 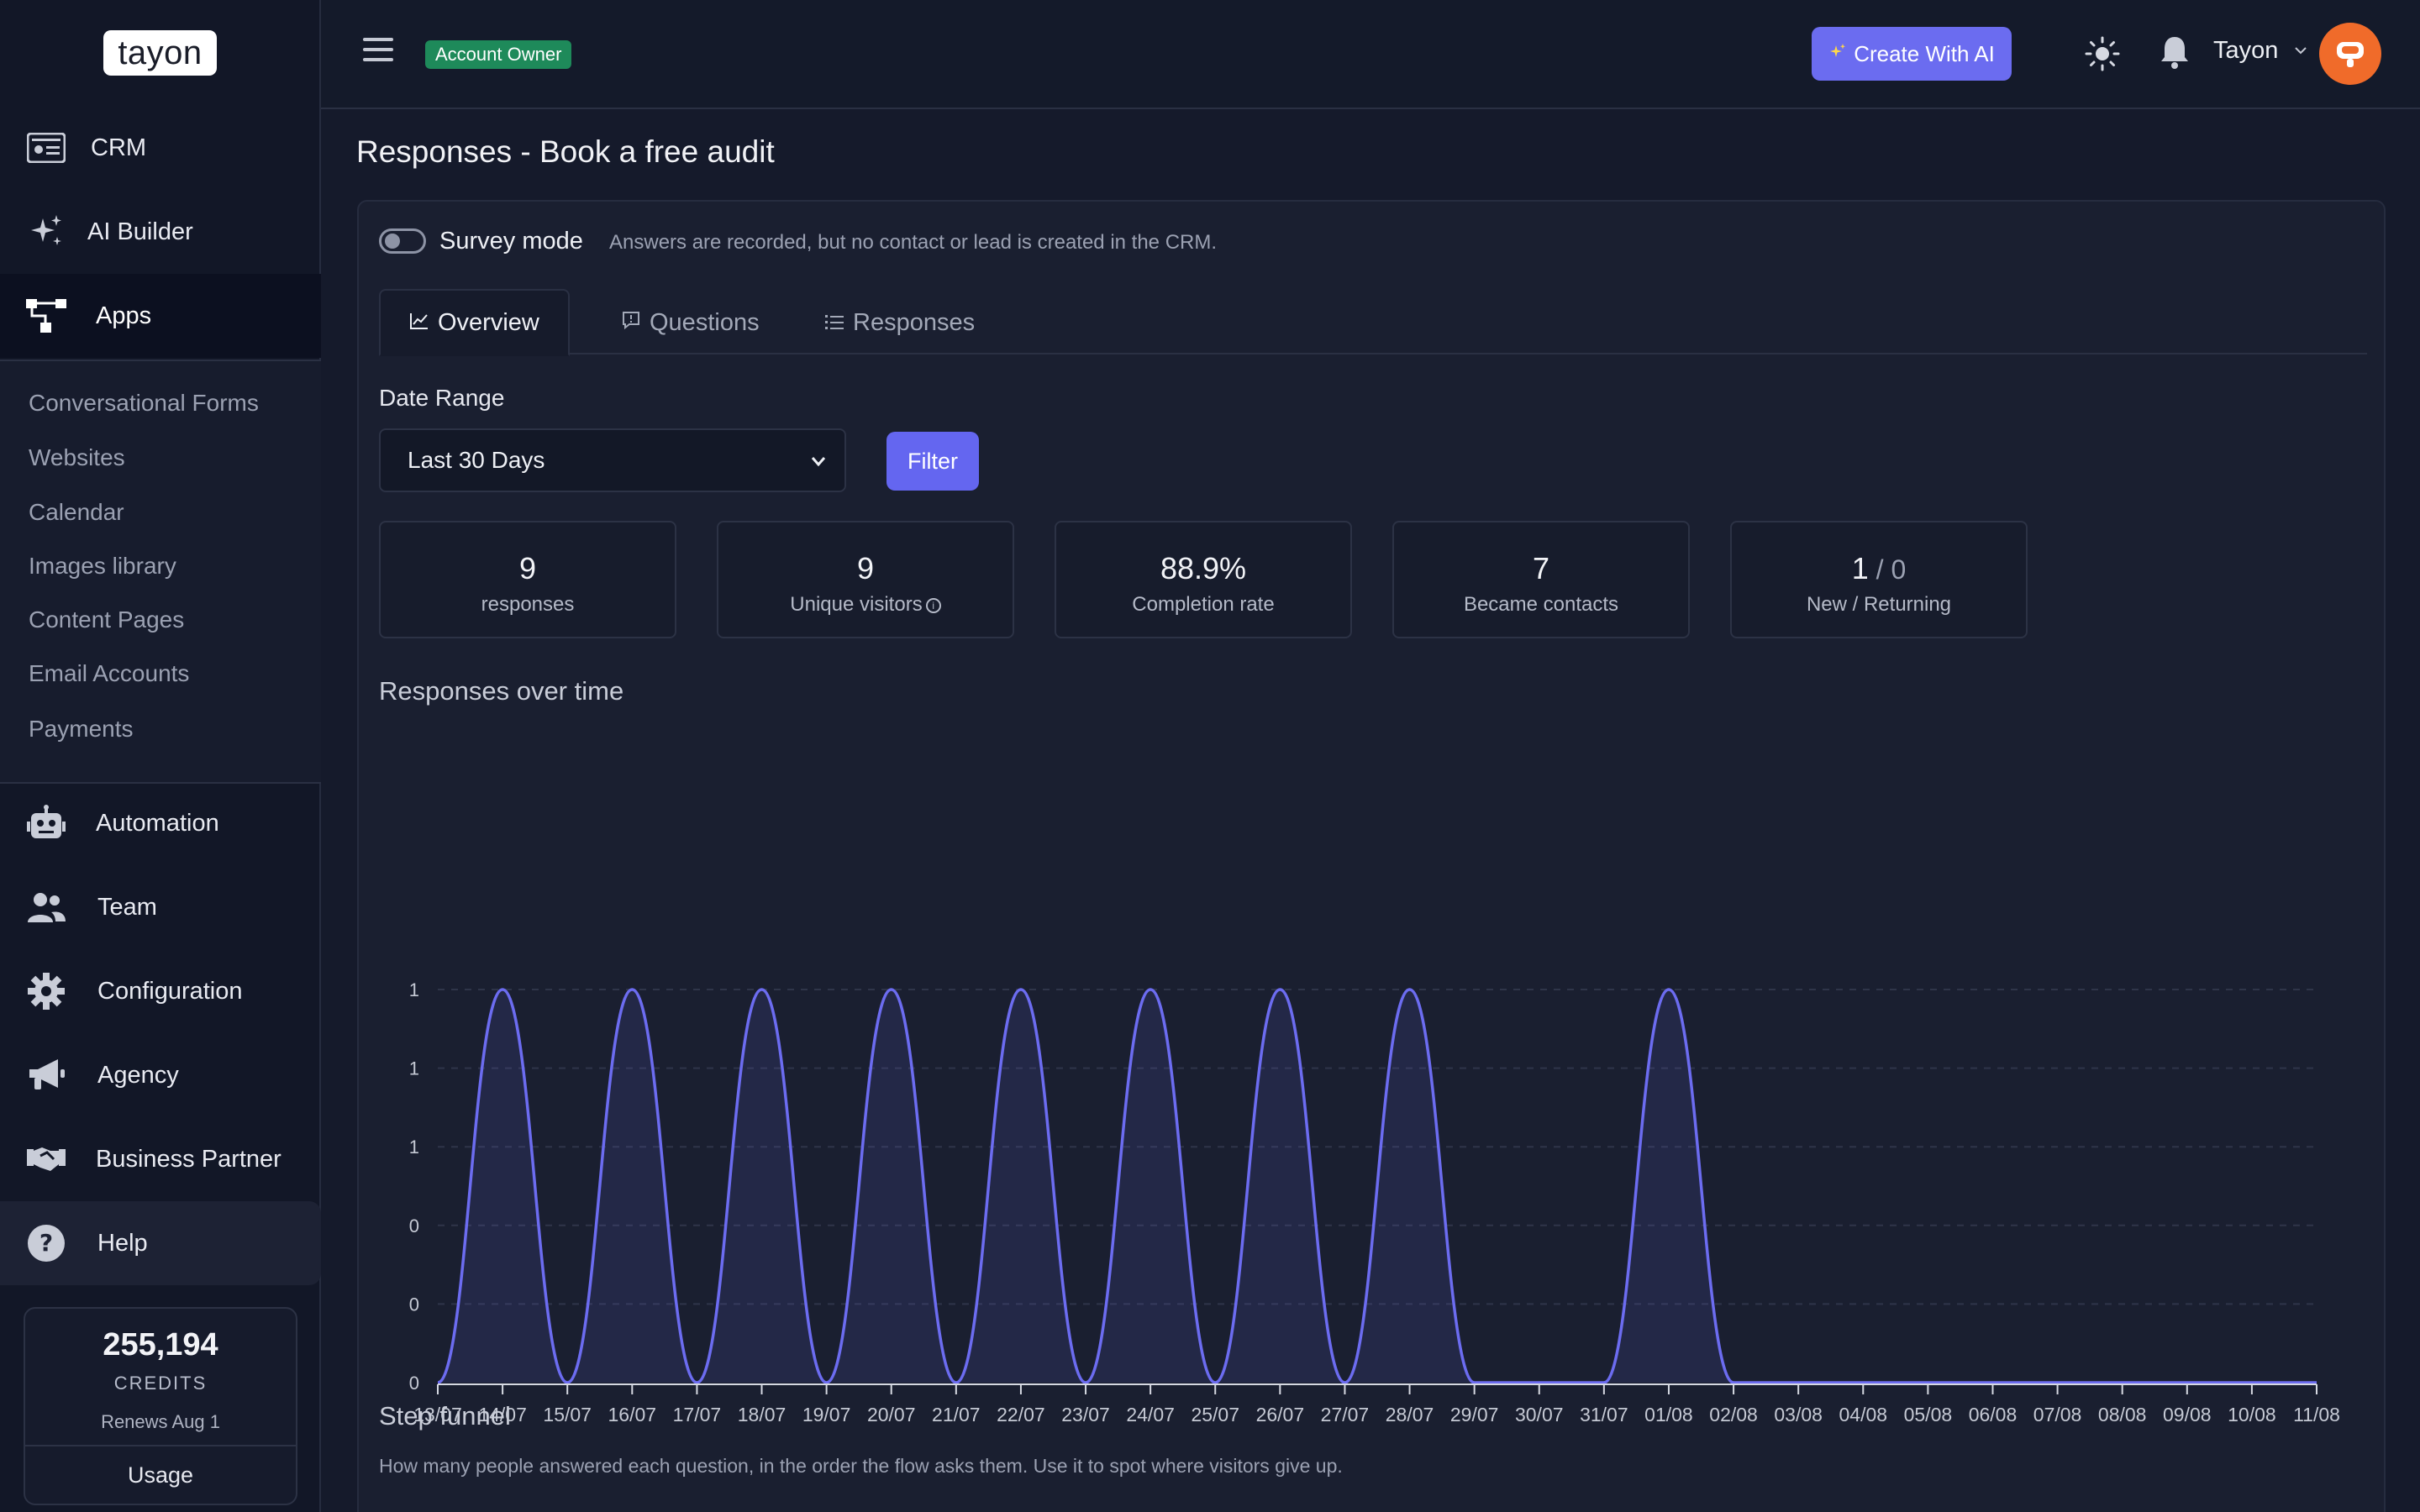 What do you see at coordinates (2252, 1414) in the screenshot?
I see `x-tick-label: 10/08` at bounding box center [2252, 1414].